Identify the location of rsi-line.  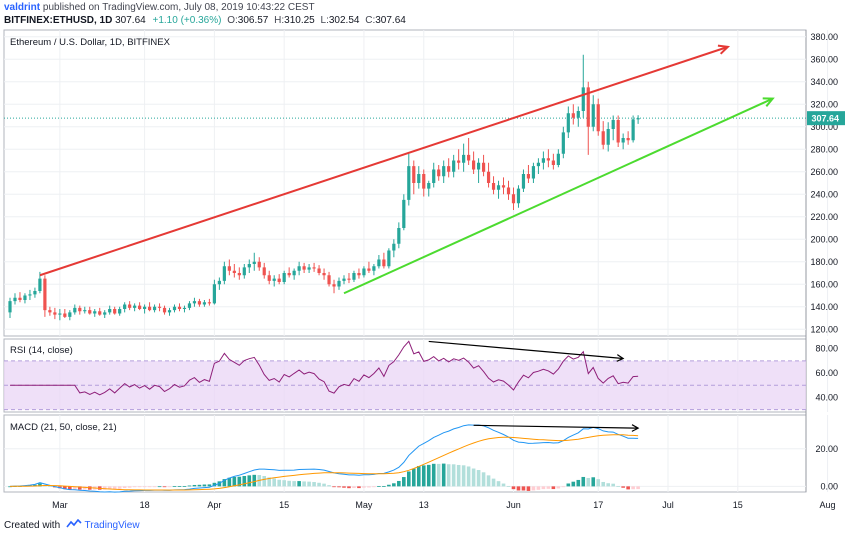
(324, 368).